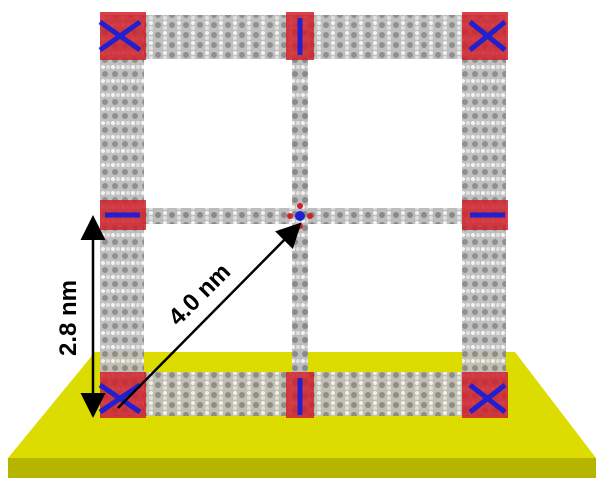 The image size is (596, 478). Describe the element at coordinates (302, 468) in the screenshot. I see `substrate-side` at that location.